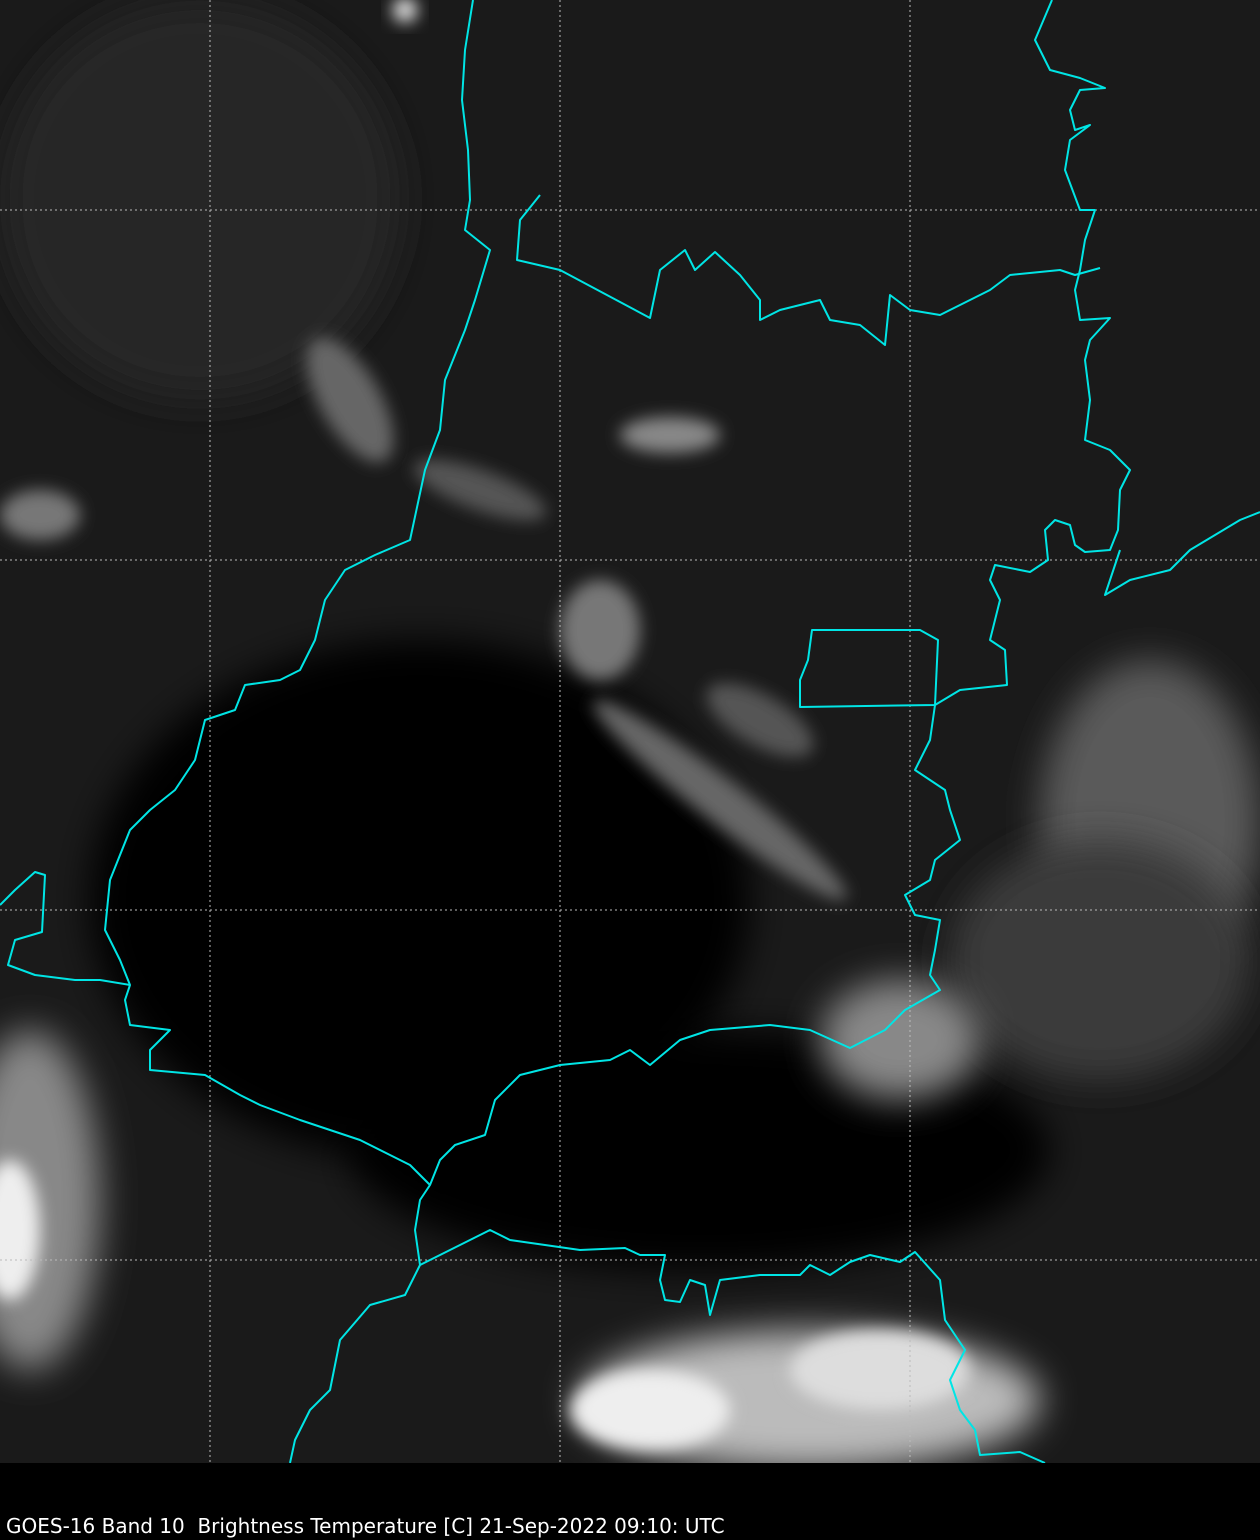 This screenshot has width=1260, height=1540. I want to click on border-south, so click(732, 1346).